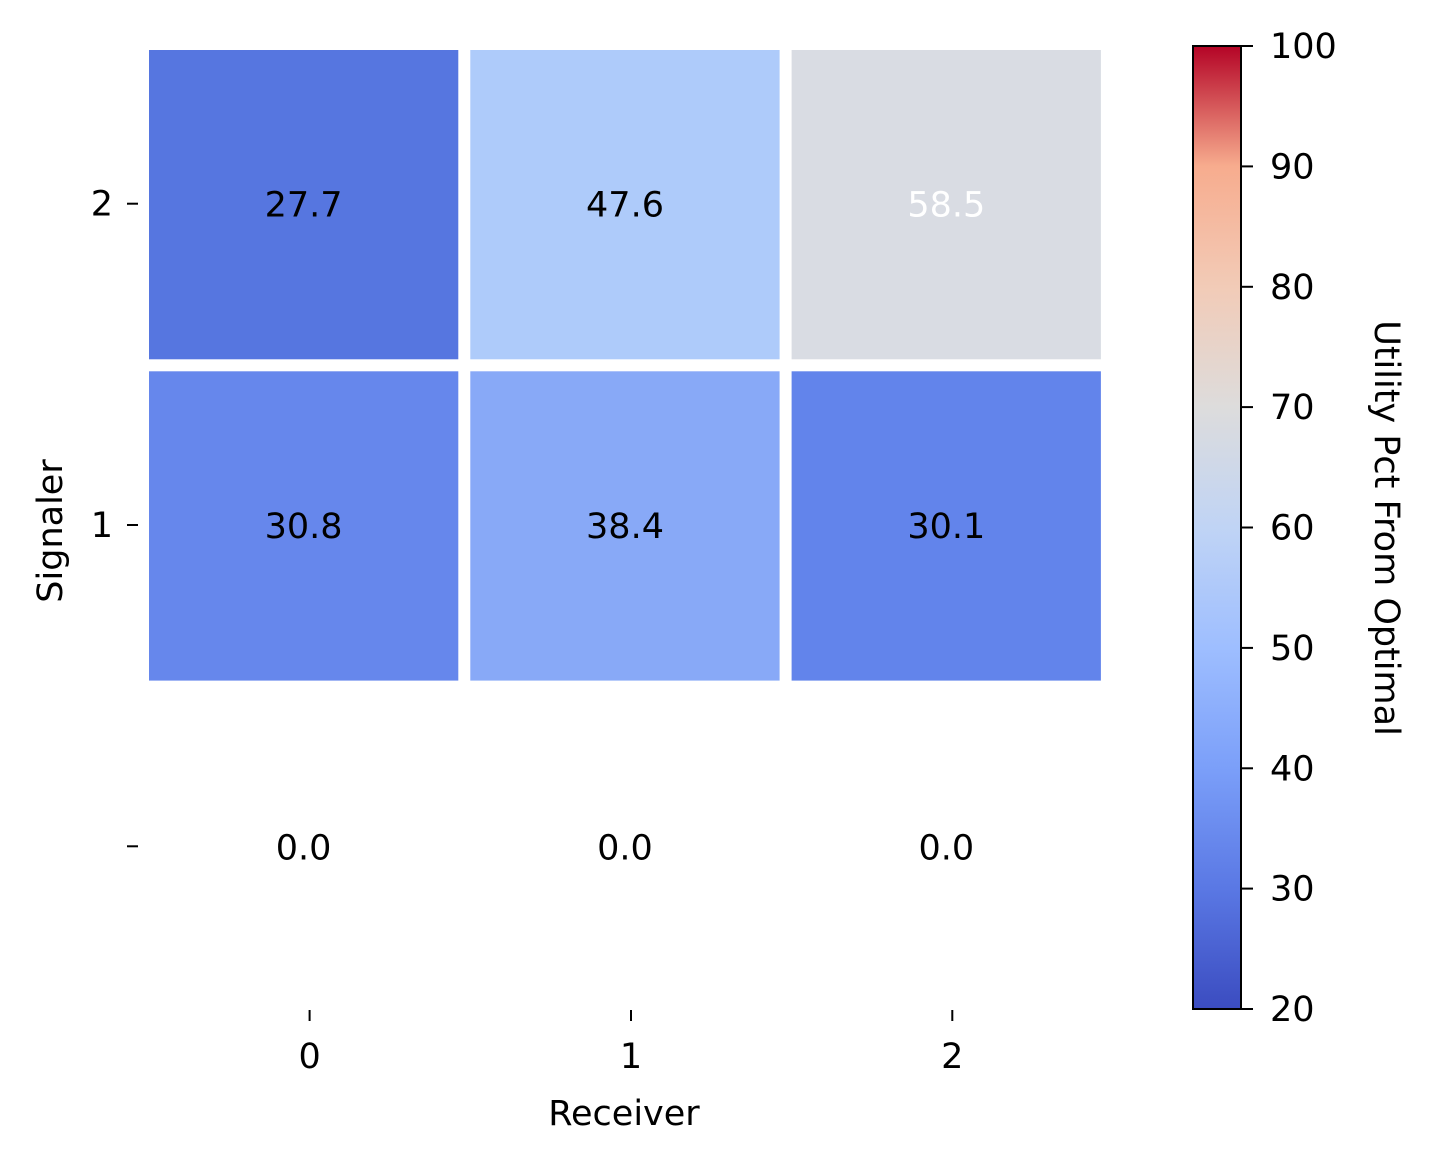  I want to click on colorbar-tick-label: 30, so click(1292, 890).